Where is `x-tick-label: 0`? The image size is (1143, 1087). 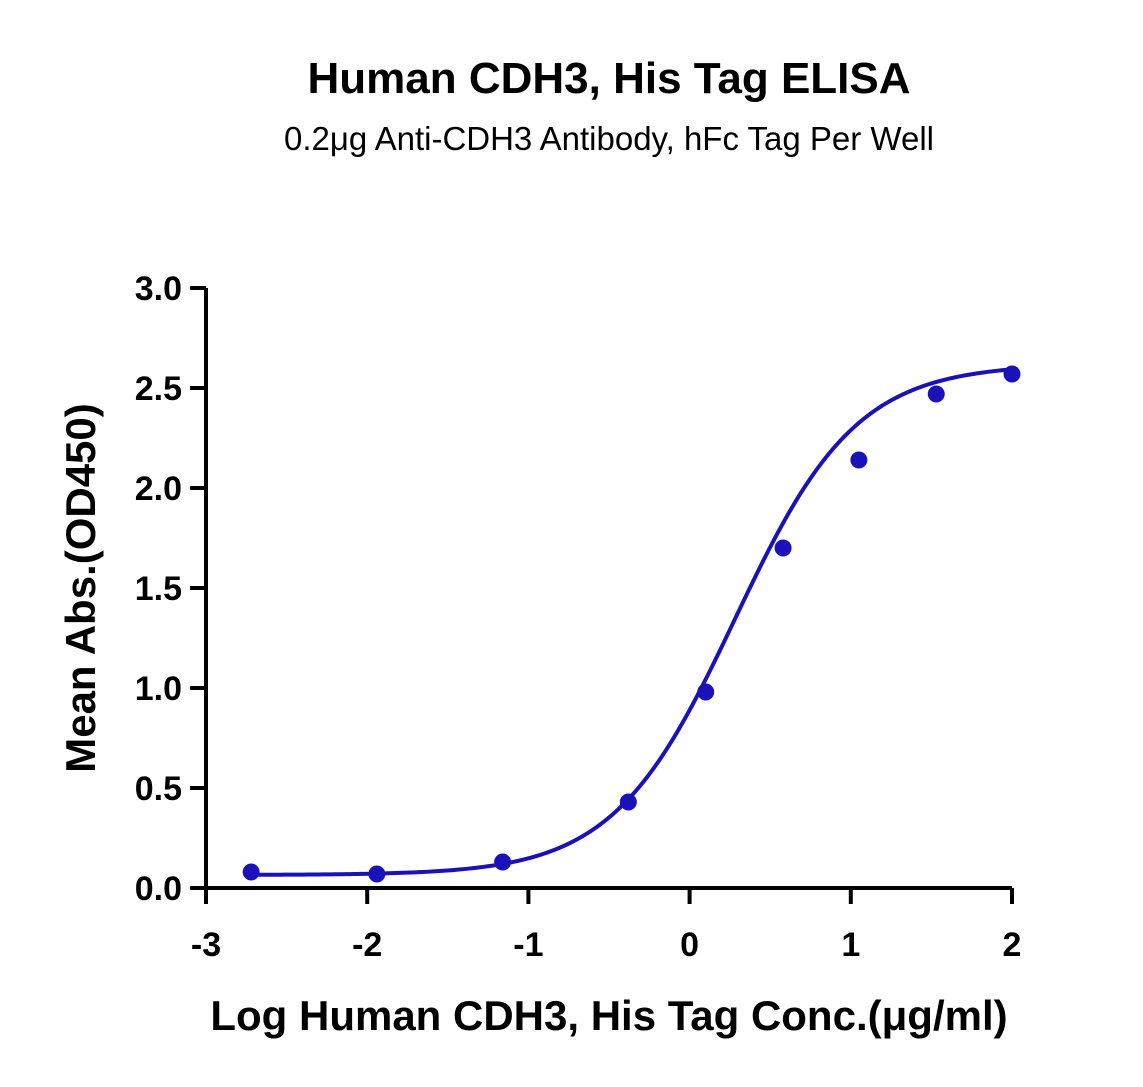 x-tick-label: 0 is located at coordinates (689, 945).